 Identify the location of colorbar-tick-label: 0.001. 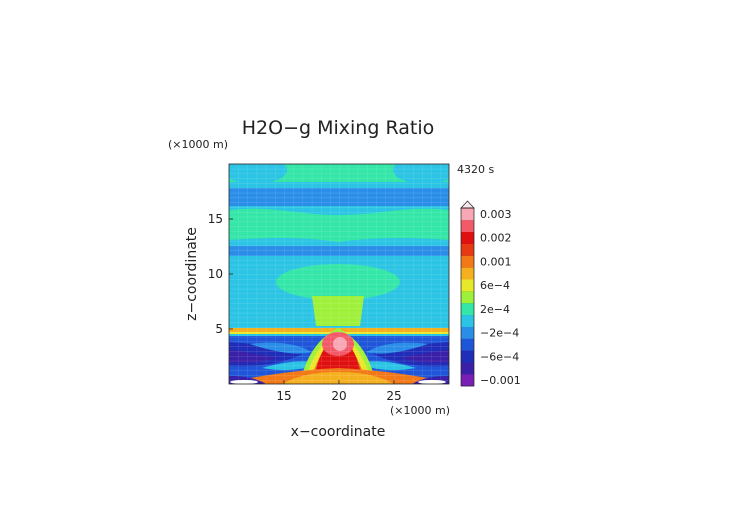
(496, 261).